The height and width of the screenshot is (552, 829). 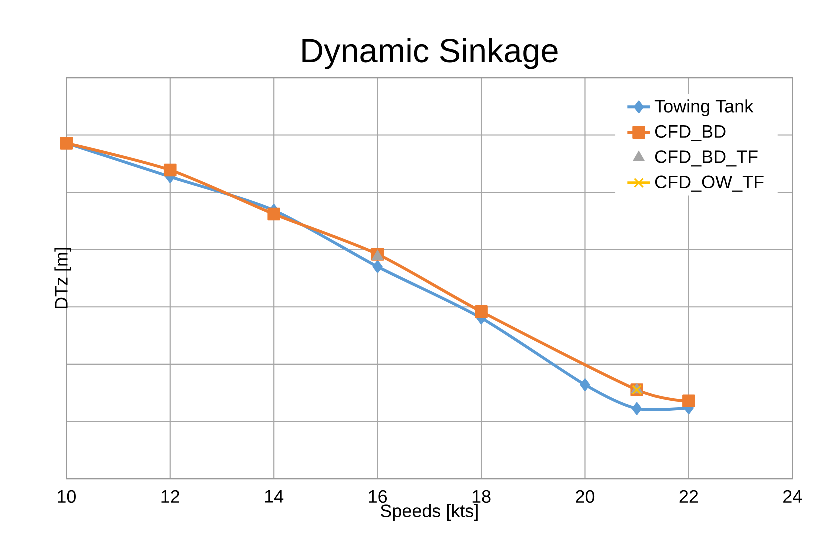 I want to click on x-tick-label: 20, so click(x=585, y=497).